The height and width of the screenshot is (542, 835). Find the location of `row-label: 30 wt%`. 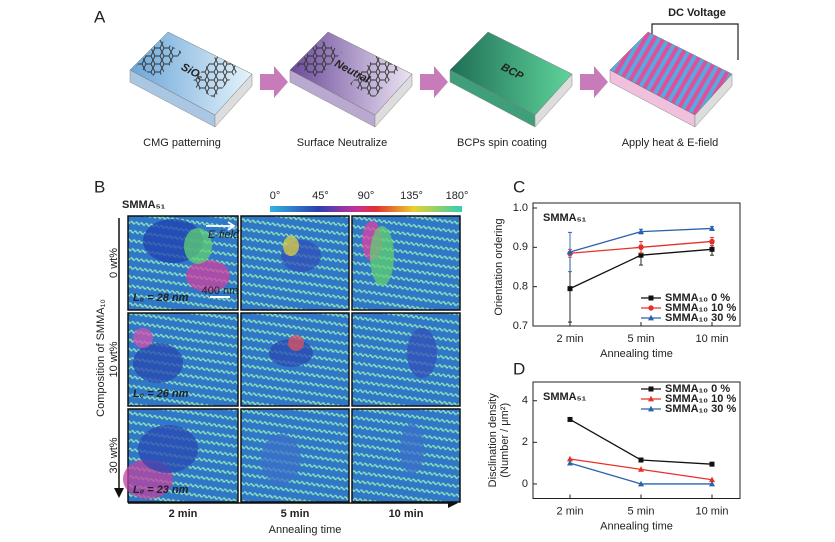

row-label: 30 wt% is located at coordinates (114, 455).